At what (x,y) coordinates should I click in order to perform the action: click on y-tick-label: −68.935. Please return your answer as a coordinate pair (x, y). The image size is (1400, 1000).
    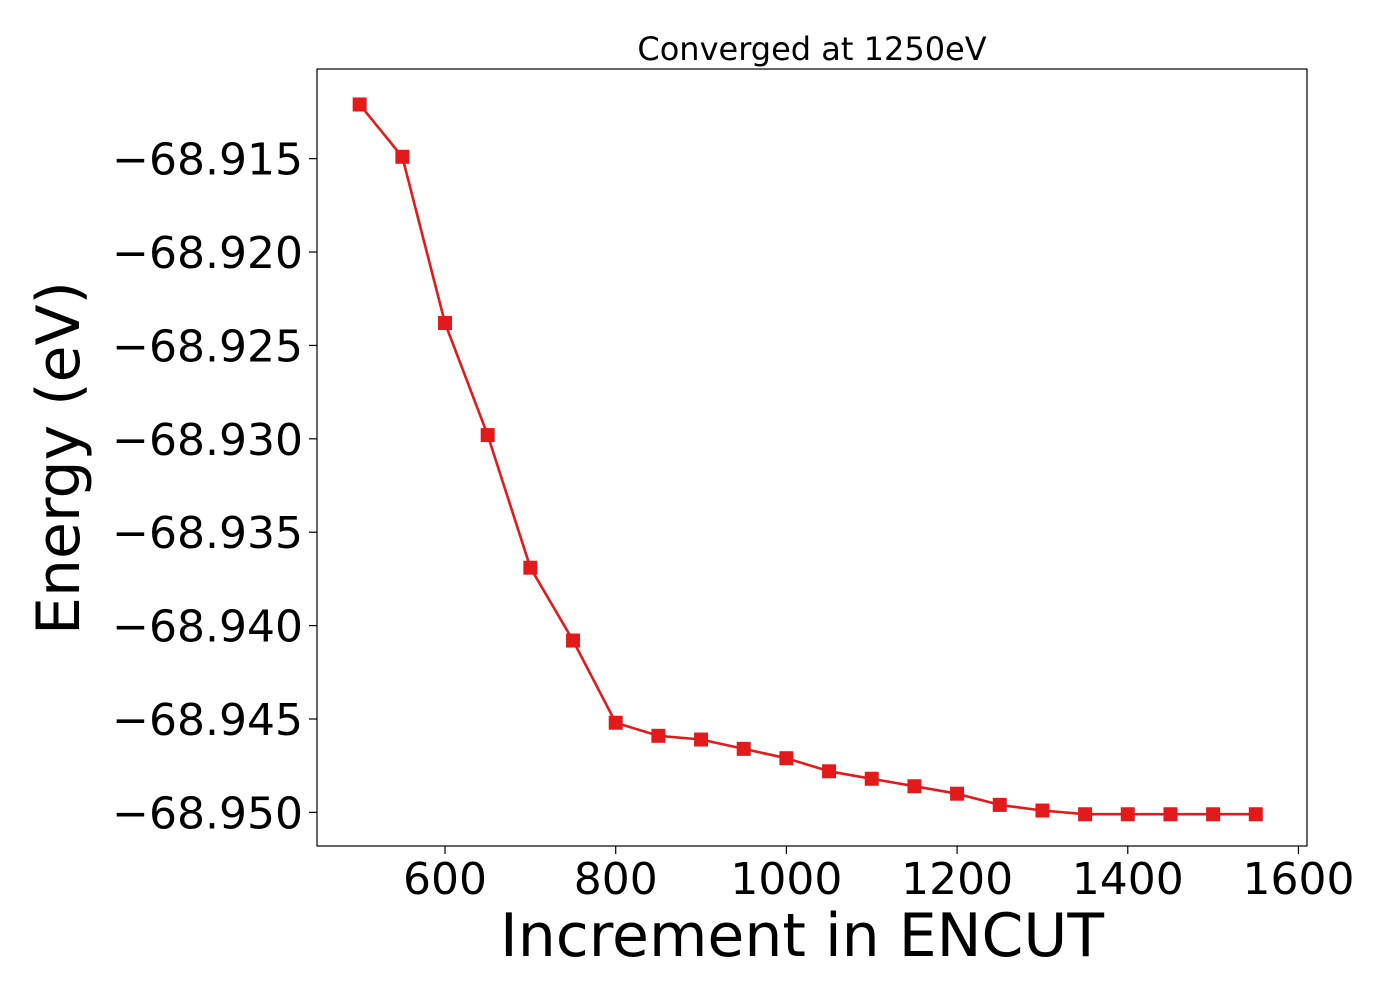
    Looking at the image, I should click on (207, 533).